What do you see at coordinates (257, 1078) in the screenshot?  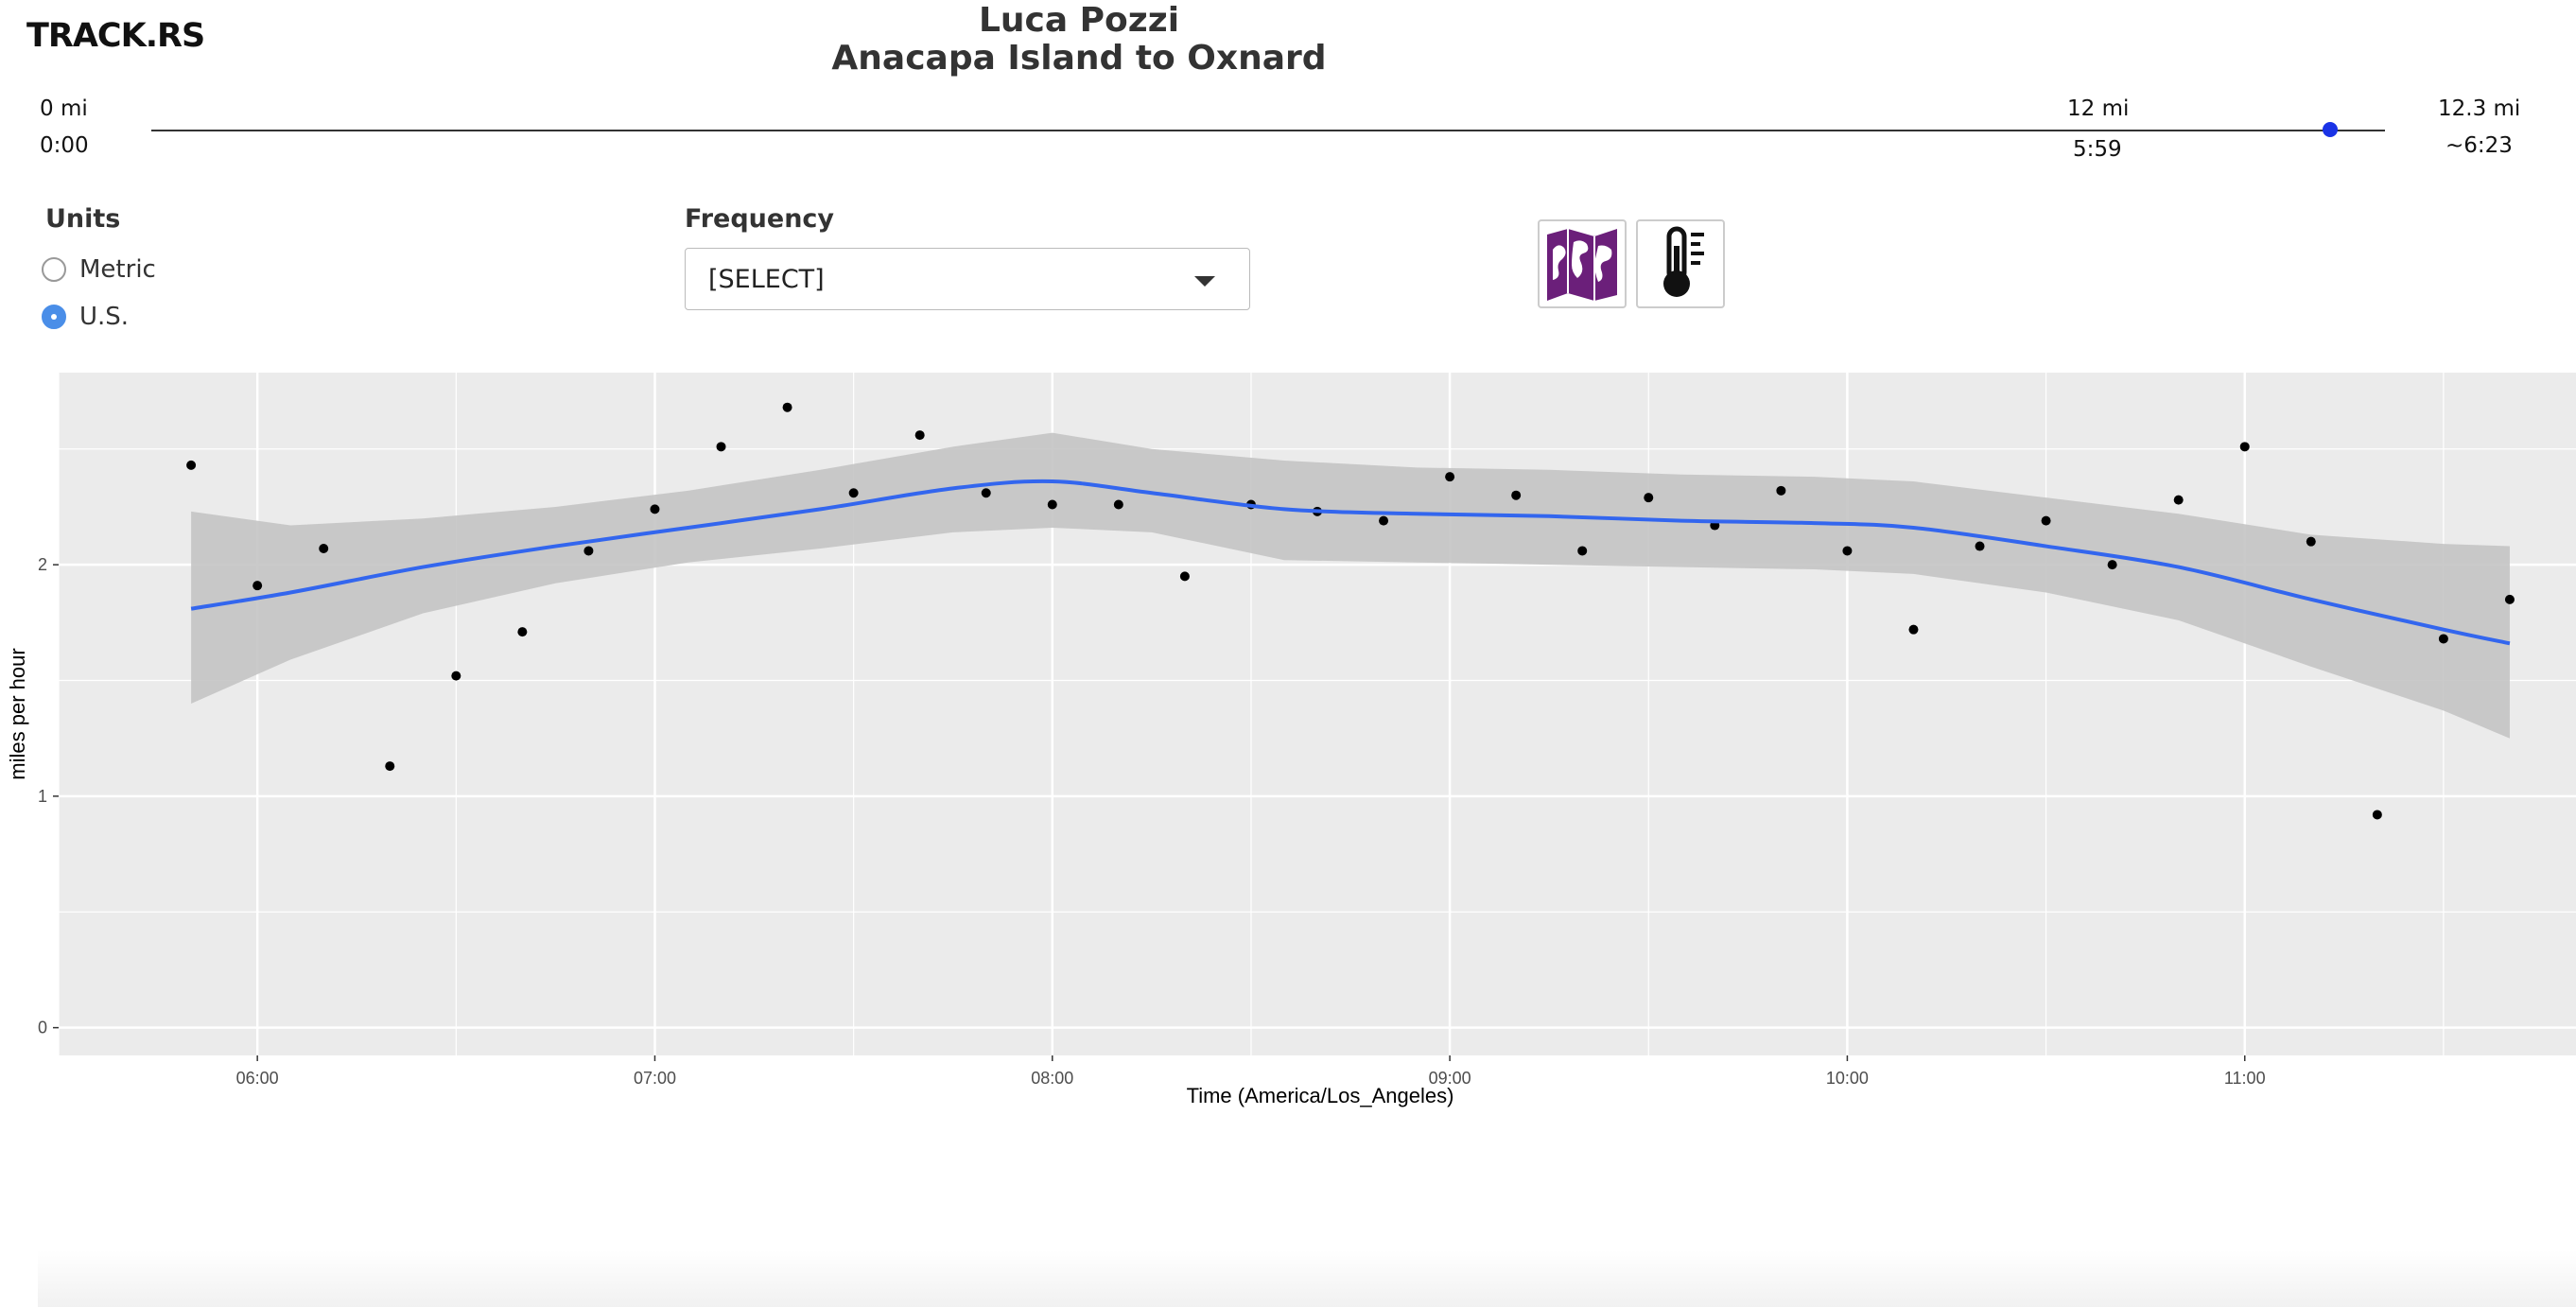 I see `x-tick-label: 06:00` at bounding box center [257, 1078].